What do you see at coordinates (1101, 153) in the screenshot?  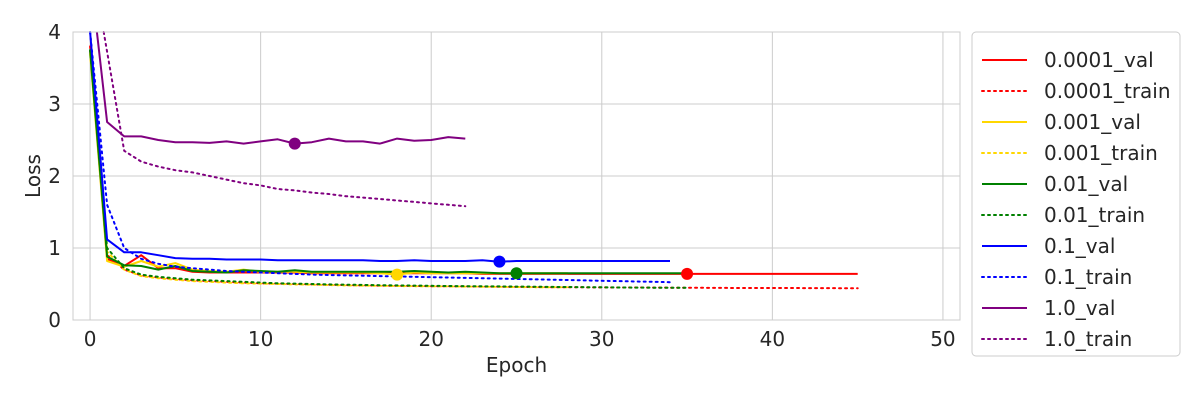 I see `legend-label: 0.001_train` at bounding box center [1101, 153].